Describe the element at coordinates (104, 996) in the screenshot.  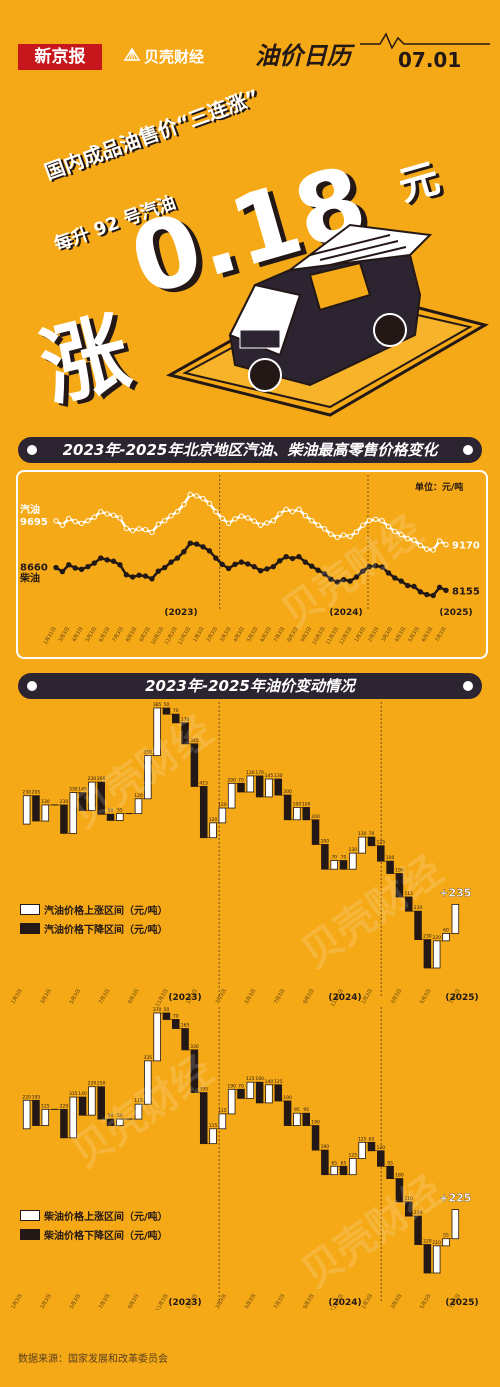
I see `x-tick-label: 7月3日` at that location.